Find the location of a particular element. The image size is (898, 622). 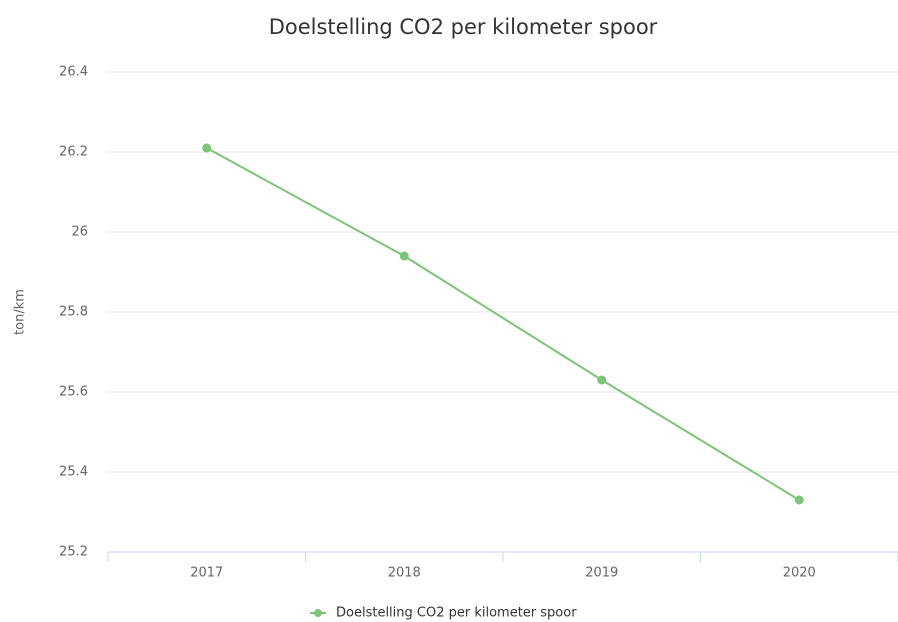

x-tick-label: 2020 is located at coordinates (799, 573).